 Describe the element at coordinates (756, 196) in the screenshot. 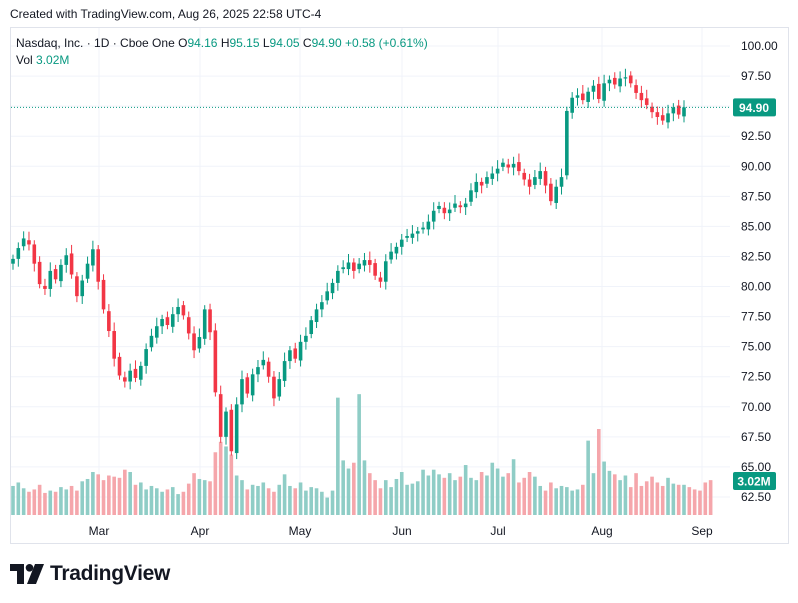

I see `y-tick-label: 87.50` at that location.